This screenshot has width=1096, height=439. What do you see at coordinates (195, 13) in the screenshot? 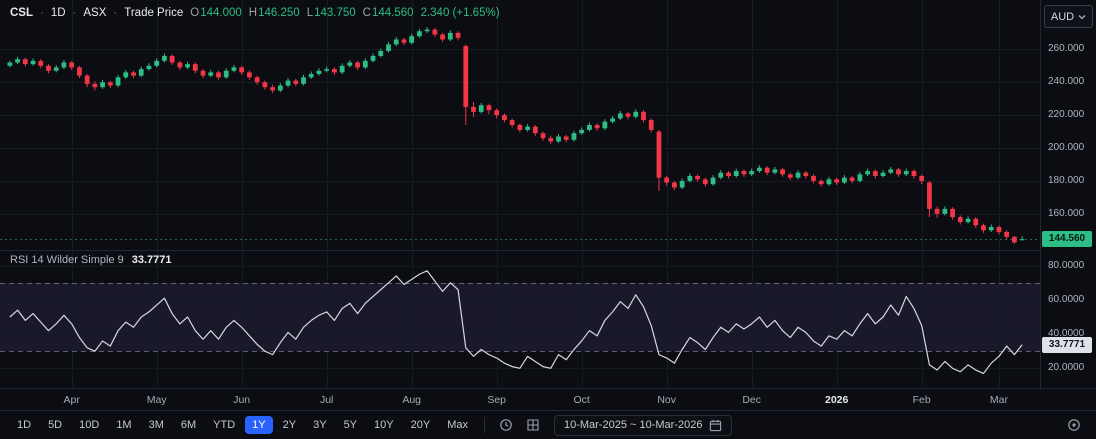
I see `open-letter: O` at bounding box center [195, 13].